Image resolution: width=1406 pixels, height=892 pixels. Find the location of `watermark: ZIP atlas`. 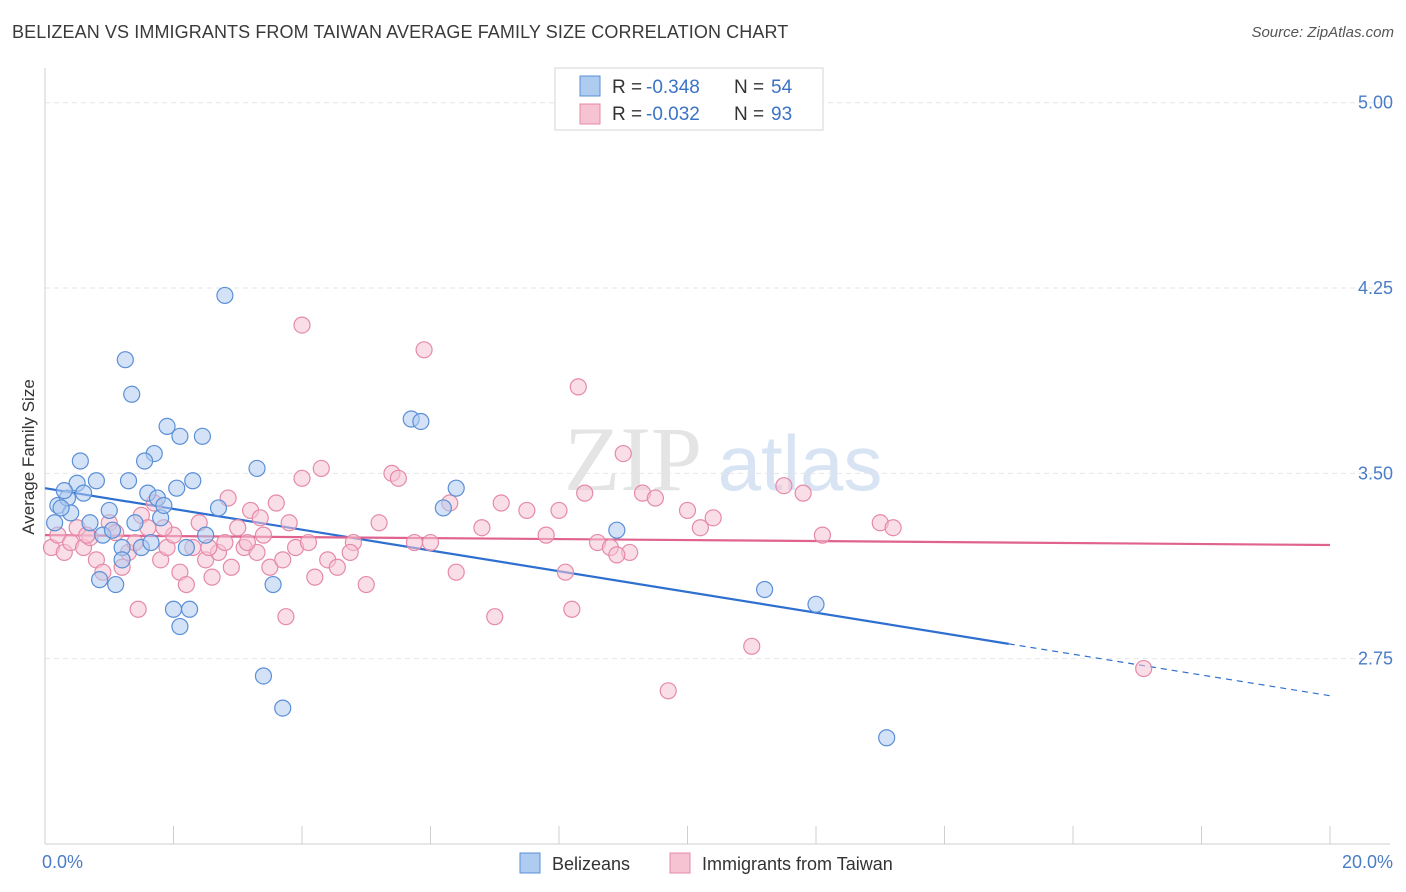

watermark: ZIP atlas is located at coordinates (723, 459).